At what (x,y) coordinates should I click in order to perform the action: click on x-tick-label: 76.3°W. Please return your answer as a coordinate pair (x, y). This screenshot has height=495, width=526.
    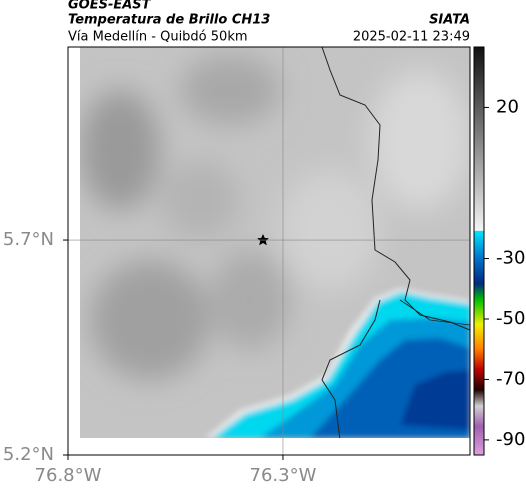
    Looking at the image, I should click on (283, 475).